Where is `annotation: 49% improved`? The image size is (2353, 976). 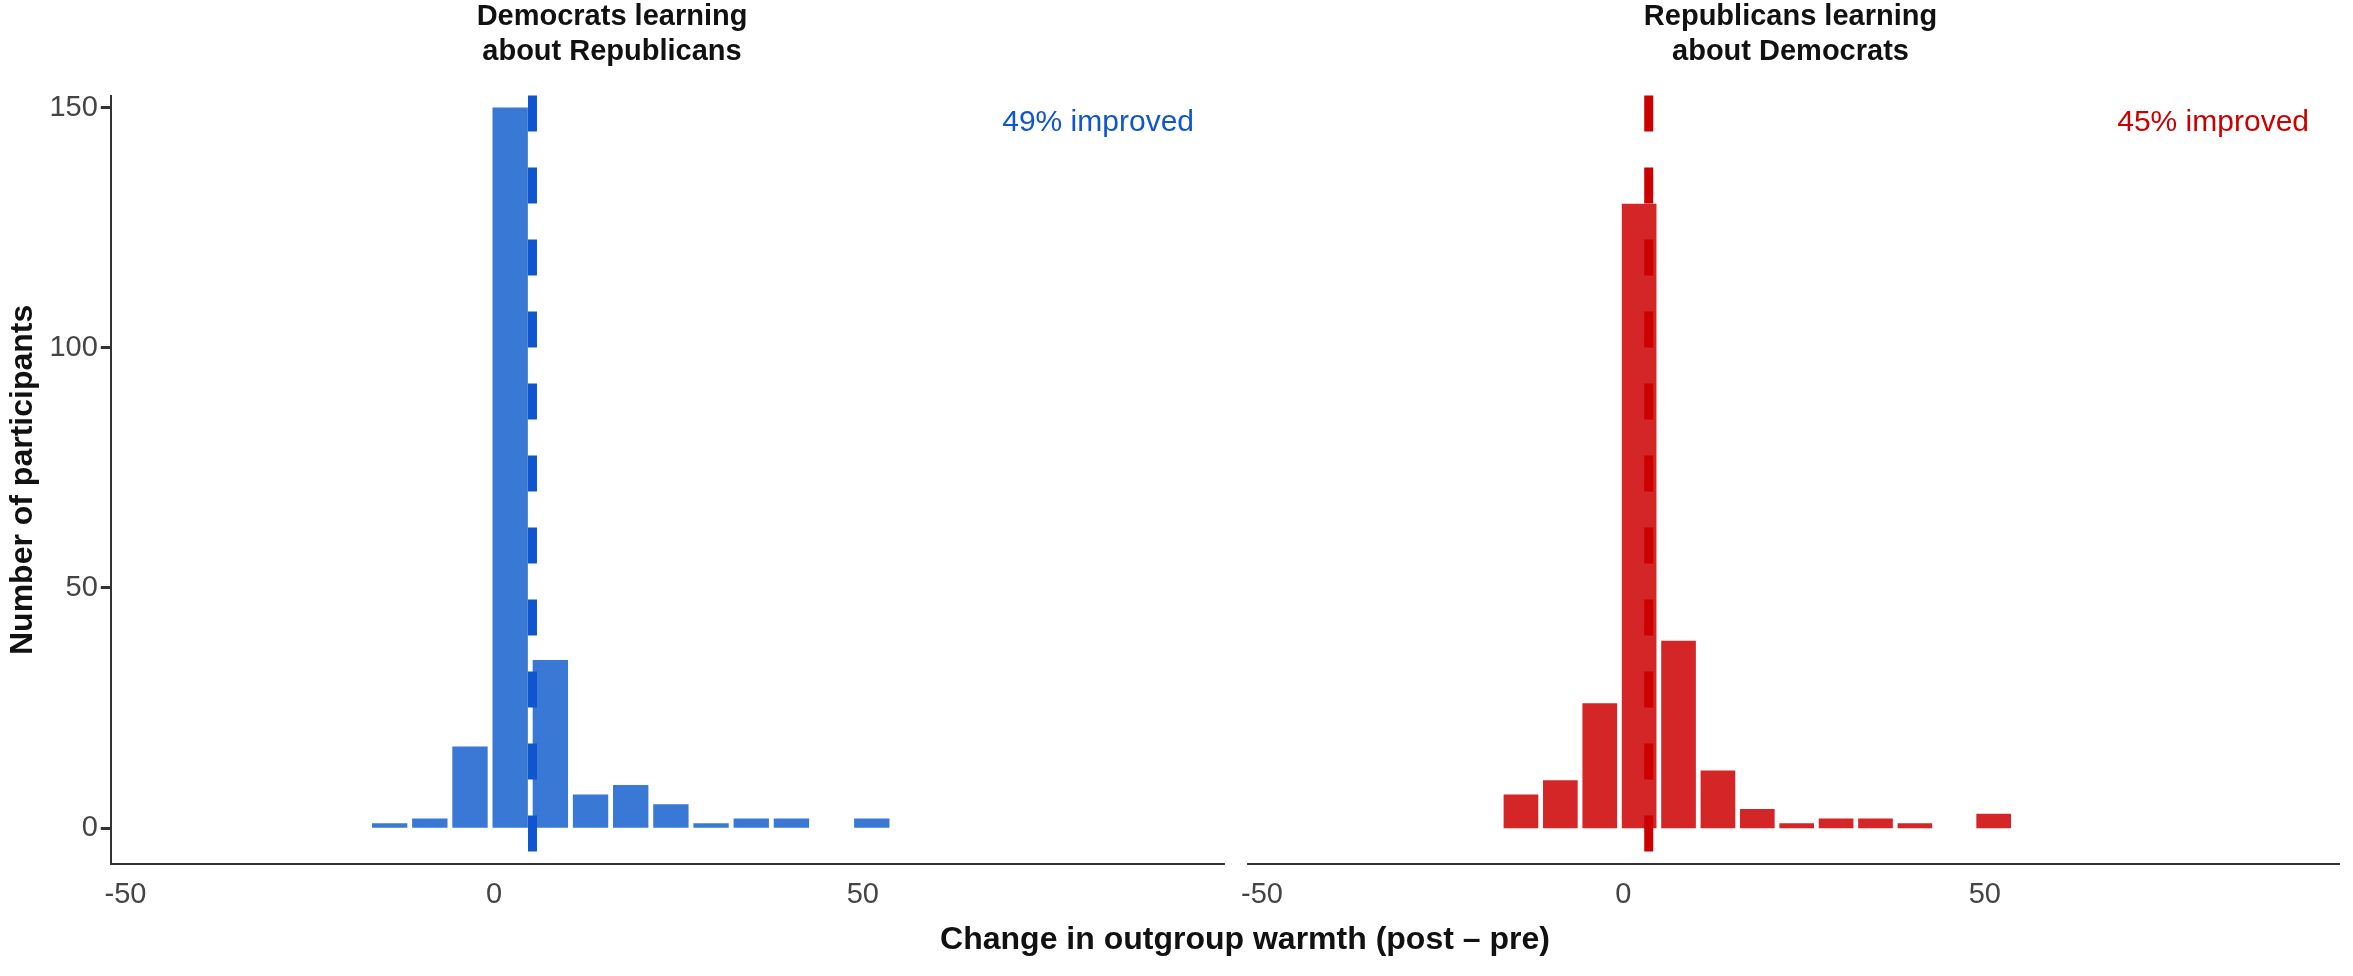 annotation: 49% improved is located at coordinates (1098, 120).